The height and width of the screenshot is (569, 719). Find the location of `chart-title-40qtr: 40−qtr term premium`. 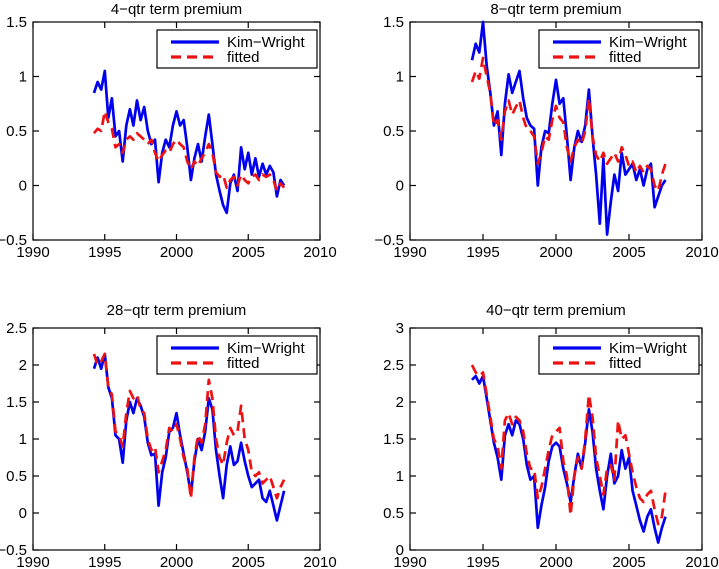

chart-title-40qtr: 40−qtr term premium is located at coordinates (556, 310).